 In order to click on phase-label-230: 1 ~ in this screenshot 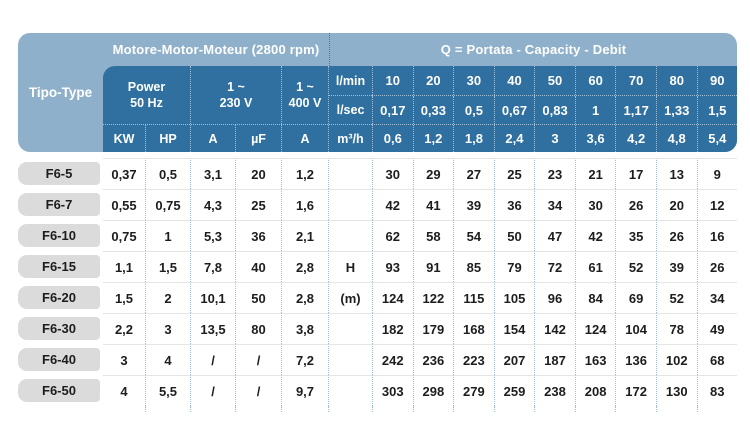, I will do `click(236, 86)`.